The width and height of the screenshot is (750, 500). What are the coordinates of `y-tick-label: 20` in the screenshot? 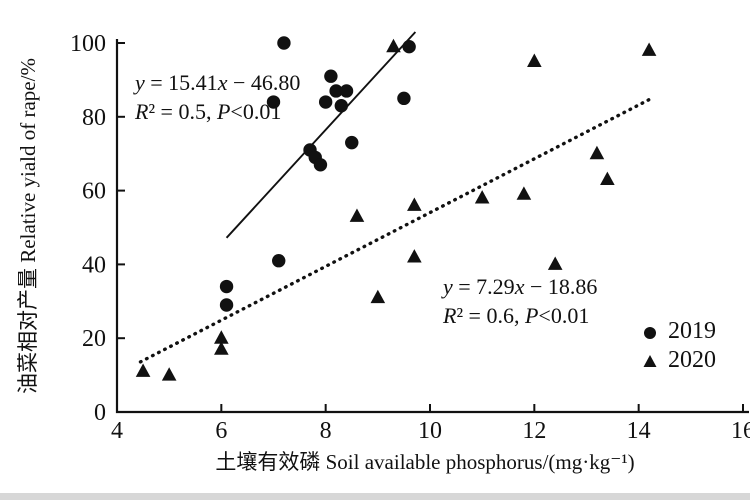 It's located at (94, 339).